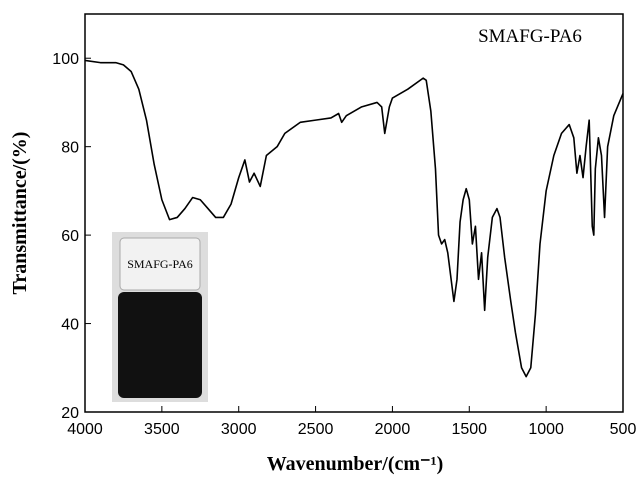  I want to click on y-axis-label: Transmittance/(%), so click(20, 213).